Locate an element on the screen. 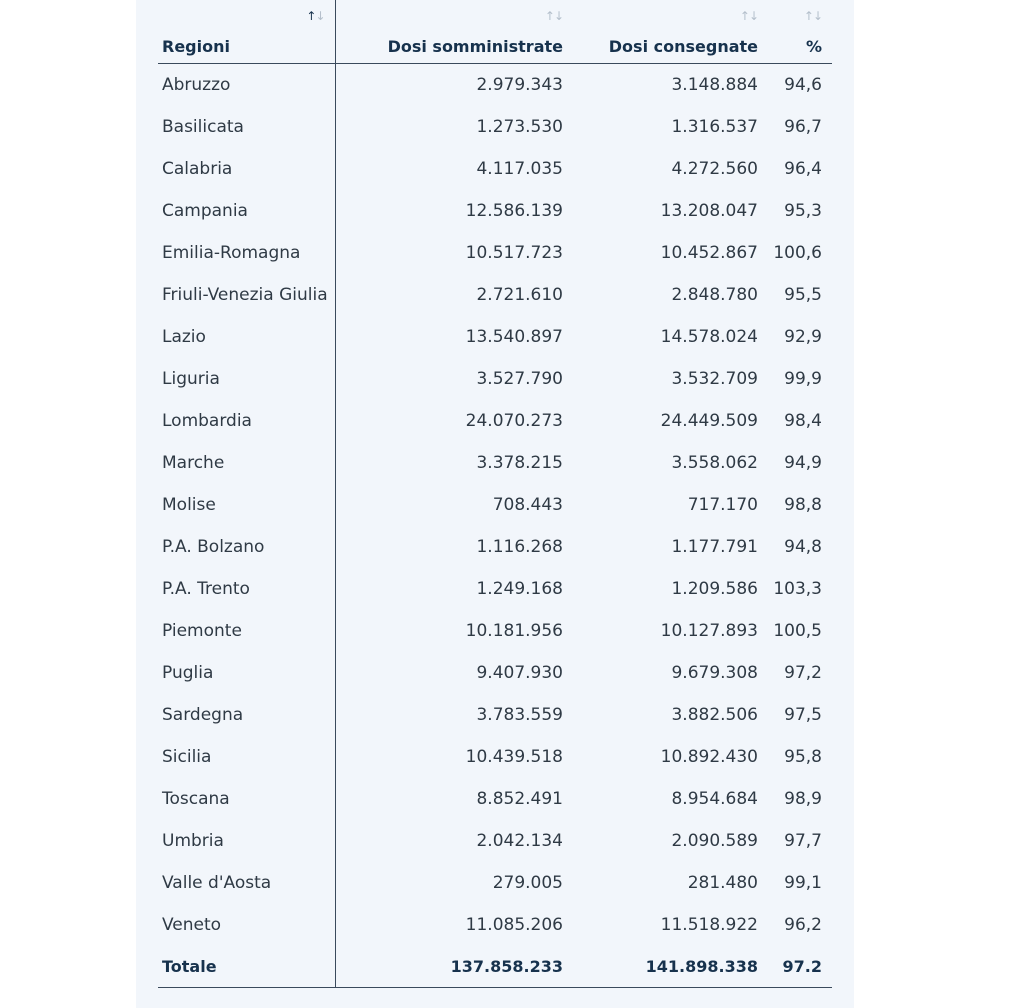 The image size is (1024, 1008). table-row: Piemonte 10.181.956 10.127.893 100,5 is located at coordinates (495, 631).